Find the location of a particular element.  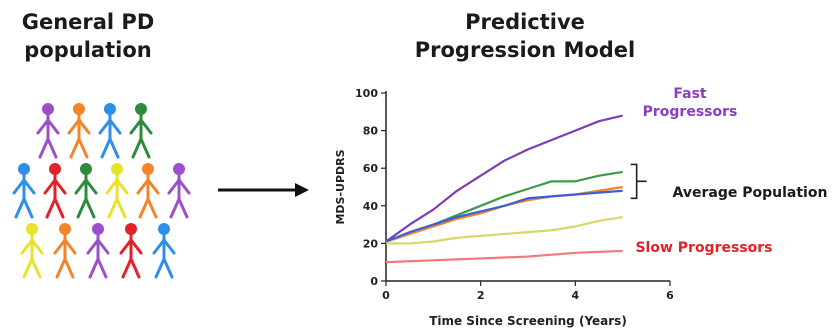

x-tick-label: 2 is located at coordinates (481, 295).